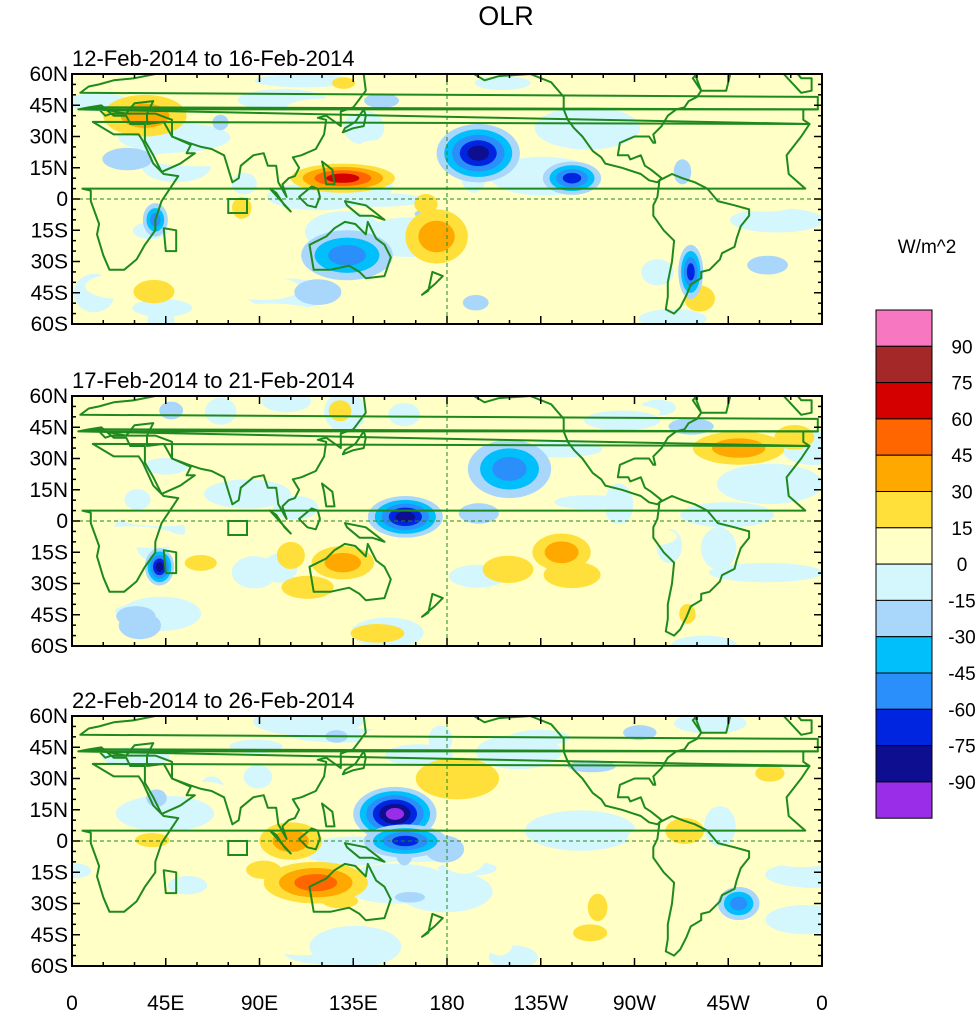  What do you see at coordinates (48, 427) in the screenshot?
I see `lat-tick-label: 45N` at bounding box center [48, 427].